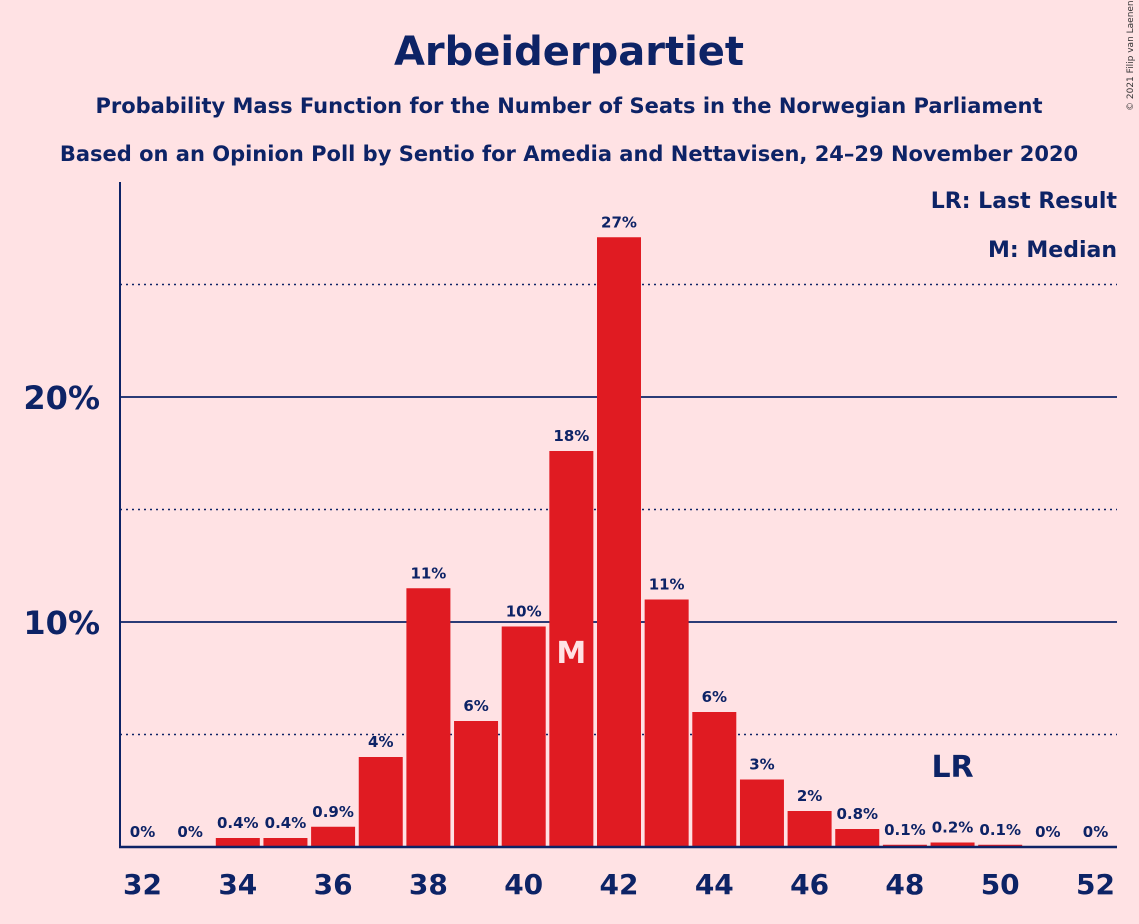  Describe the element at coordinates (761, 765) in the screenshot. I see `data-label-seats-45: 3%` at that location.